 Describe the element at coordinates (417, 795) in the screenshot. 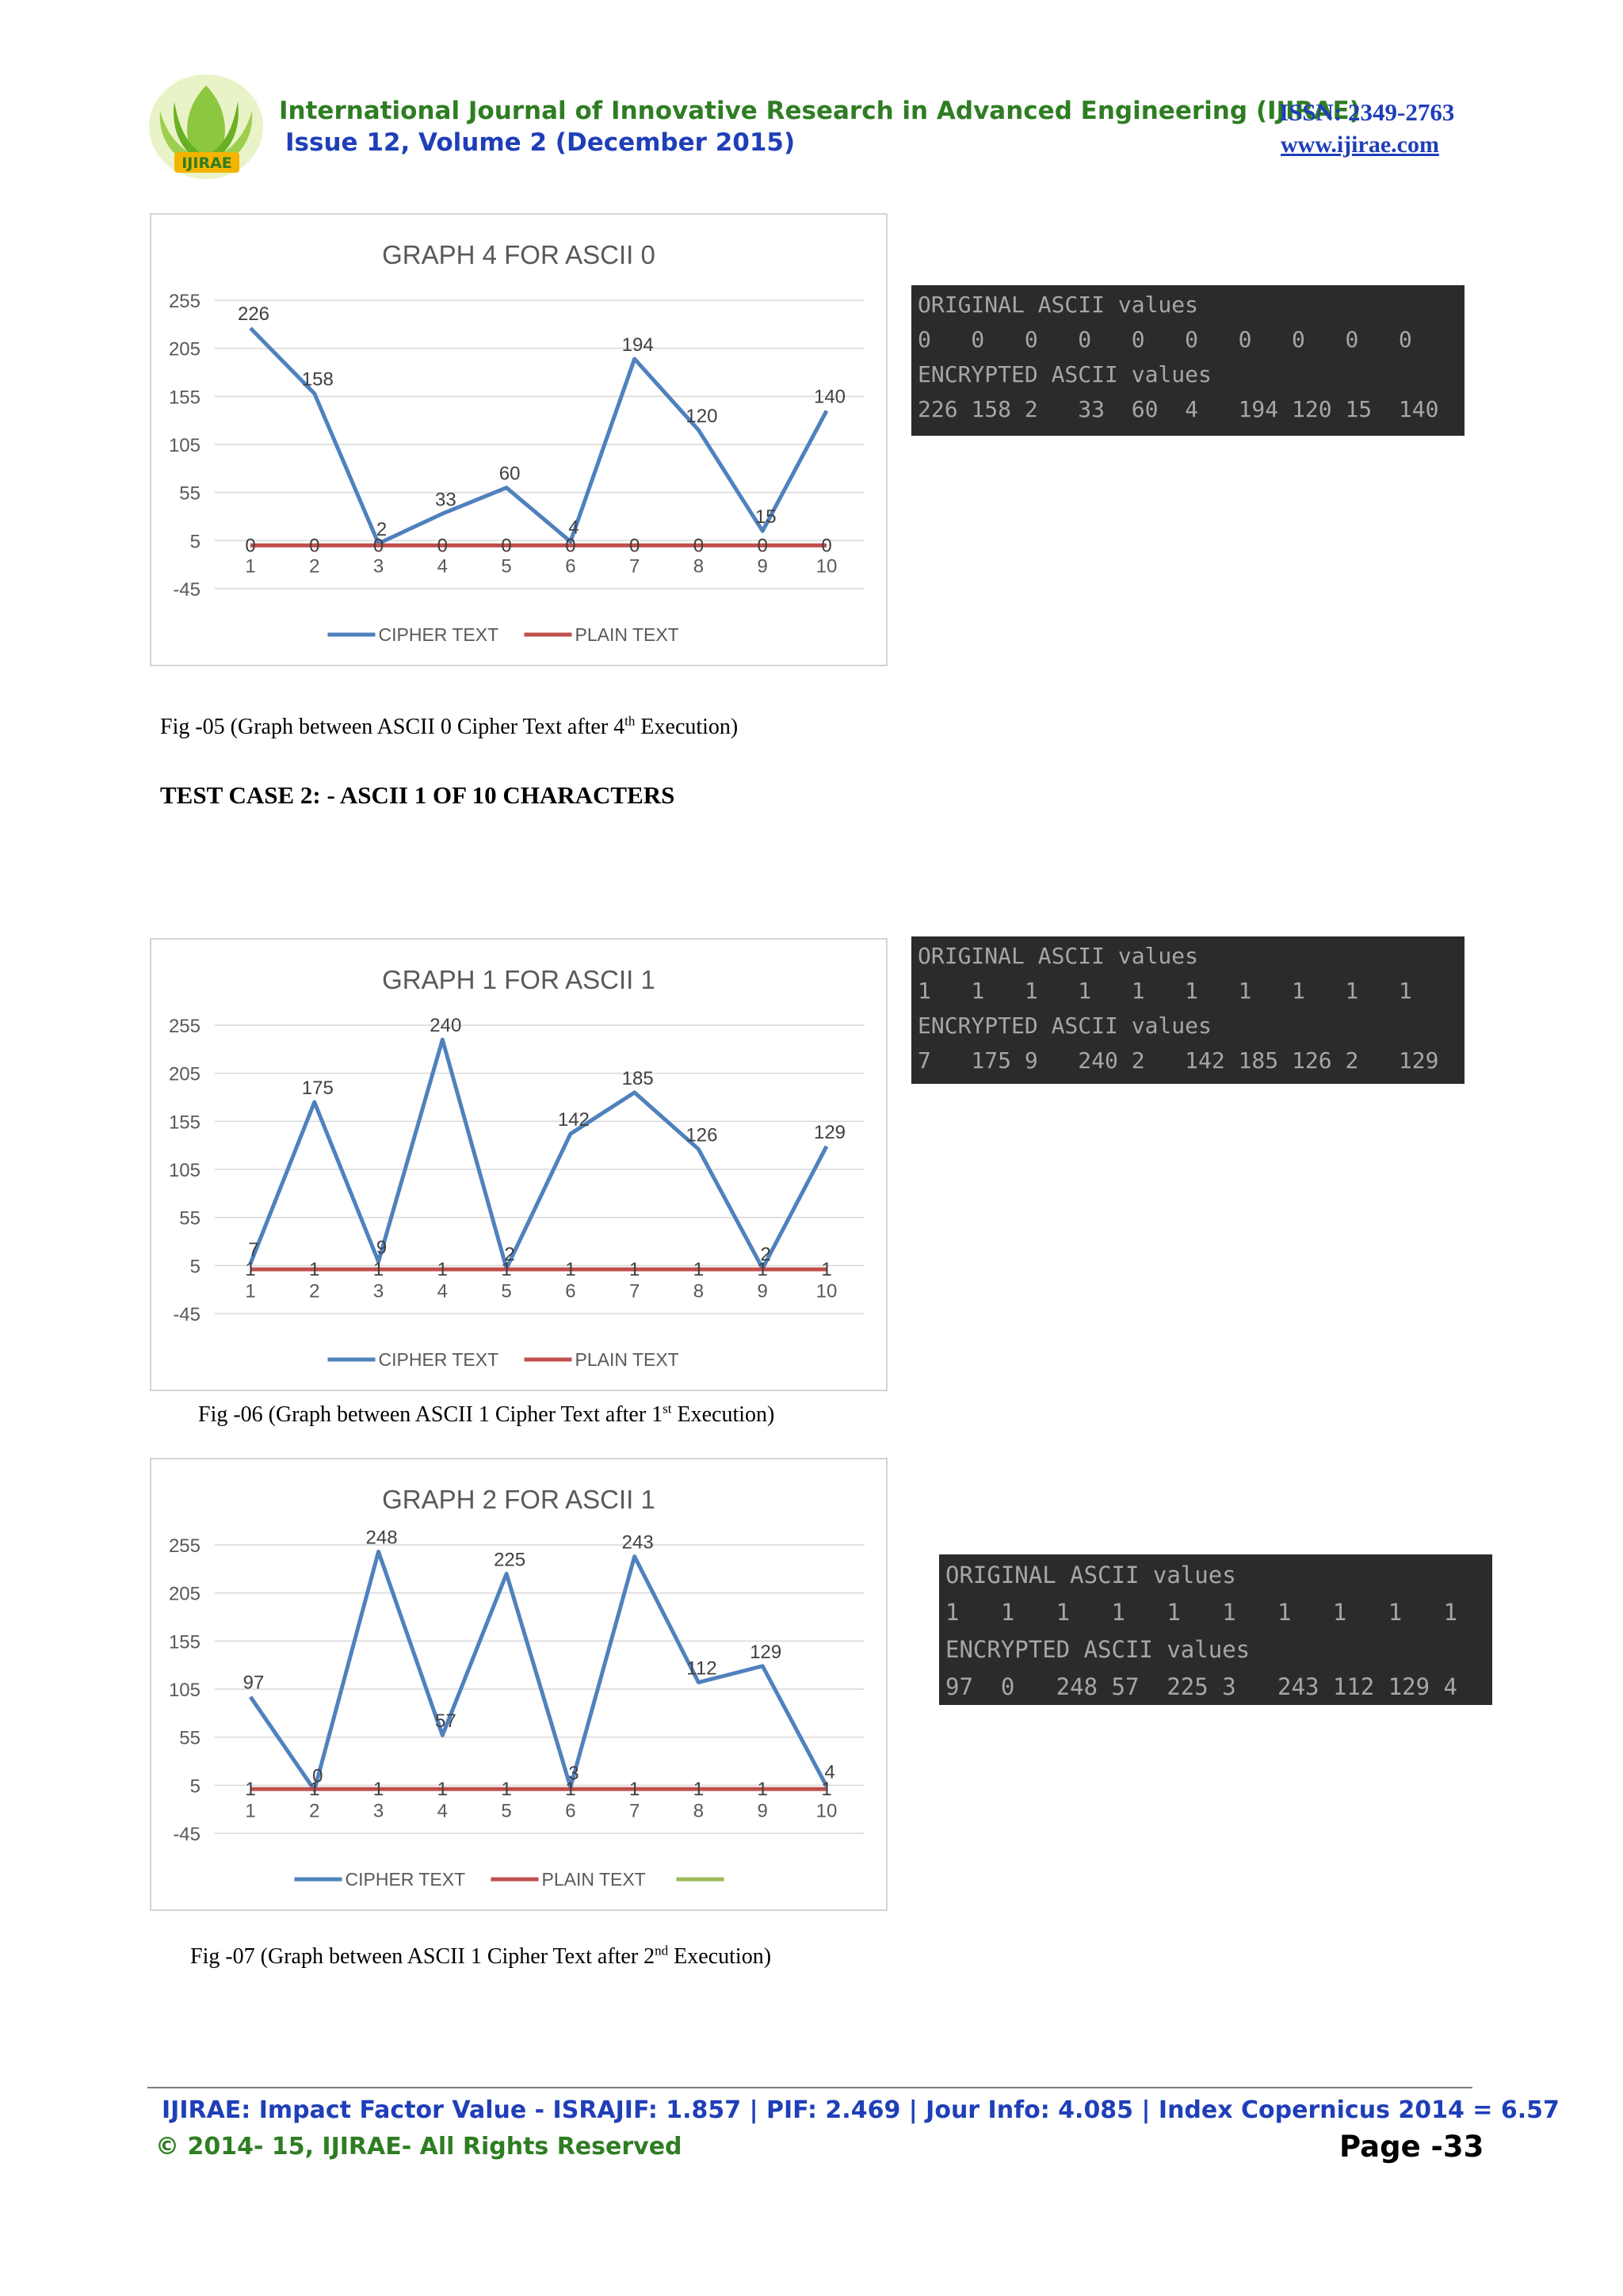

I see `test-case-heading: TEST CASE 2: - ASCII 1 OF 10 CHARACTERS` at that location.